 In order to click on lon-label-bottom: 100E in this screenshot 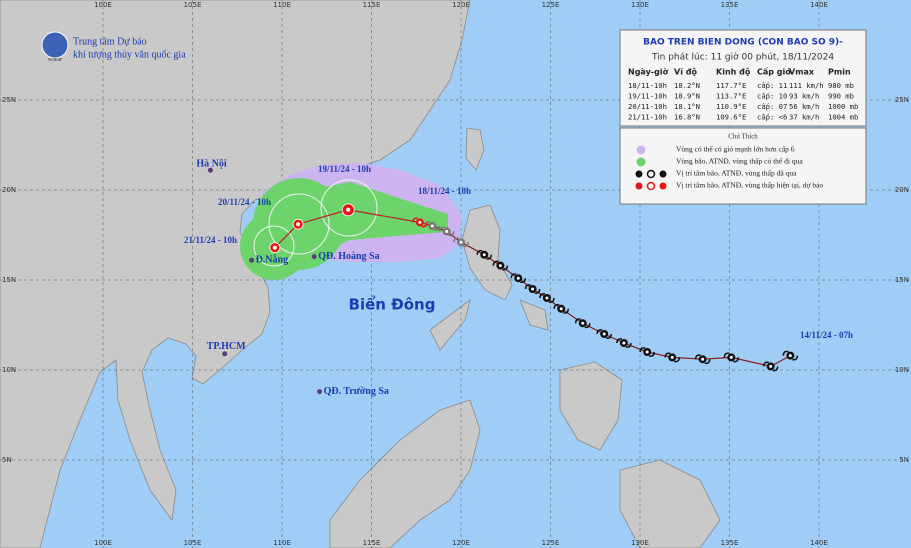, I will do `click(103, 543)`.